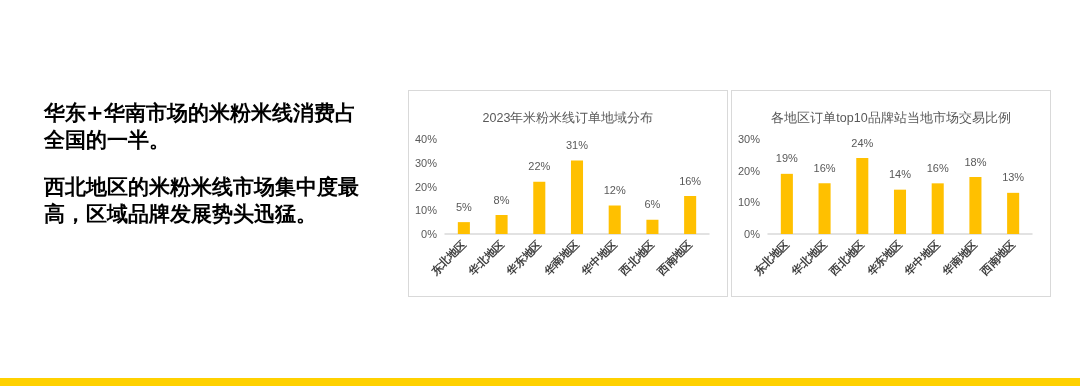 This screenshot has height=386, width=1080. What do you see at coordinates (501, 199) in the screenshot?
I see `data-label: 8%` at bounding box center [501, 199].